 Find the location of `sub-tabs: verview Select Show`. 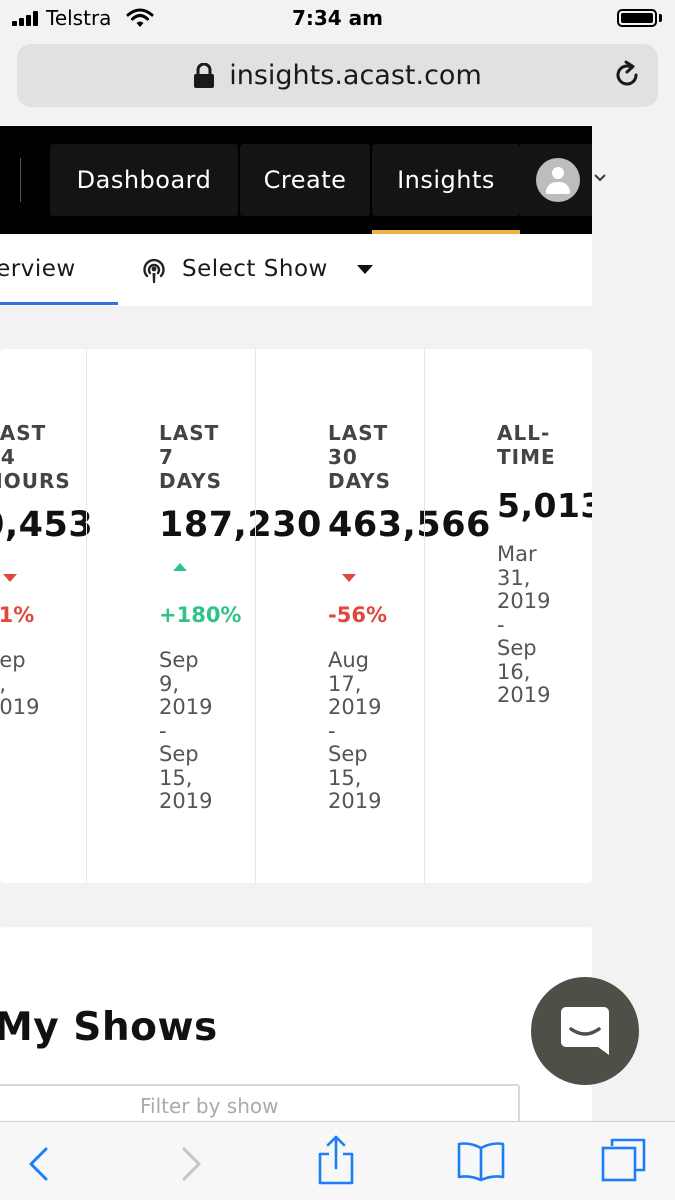

sub-tabs: verview Select Show is located at coordinates (296, 270).